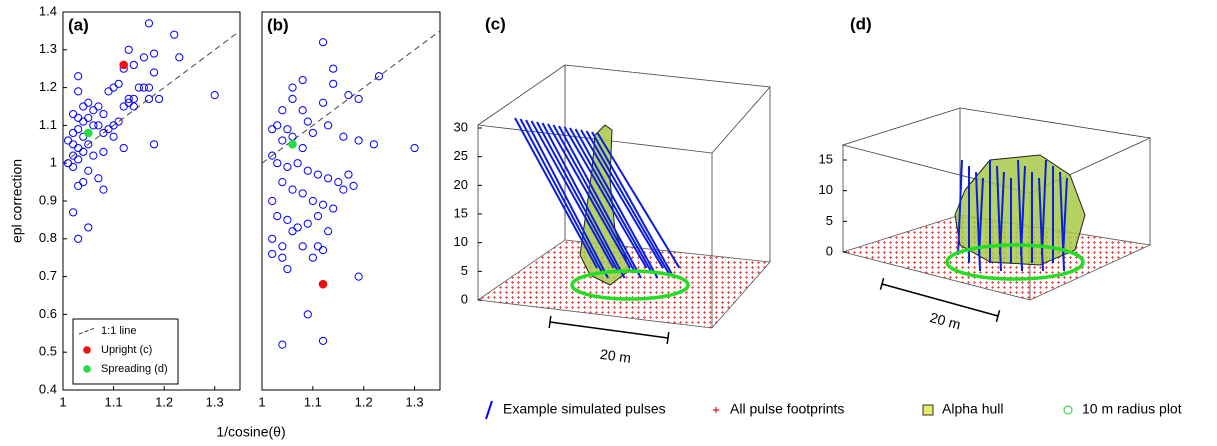  What do you see at coordinates (351, 201) in the screenshot?
I see `plot-frame` at bounding box center [351, 201].